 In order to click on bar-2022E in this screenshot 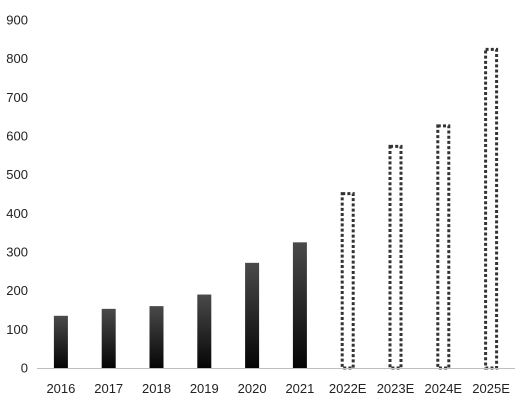, I will do `click(347, 281)`.